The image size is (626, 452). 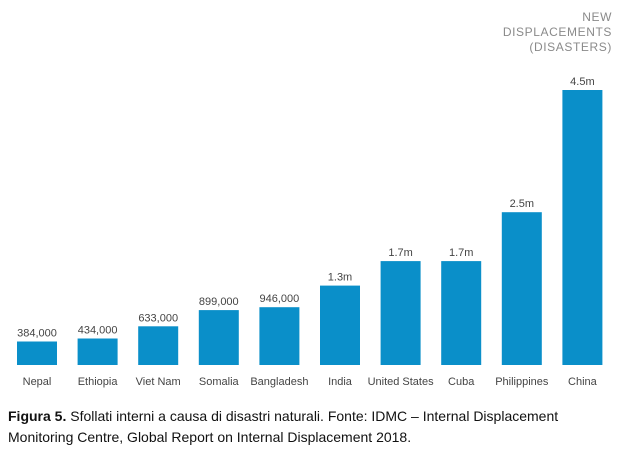 What do you see at coordinates (279, 382) in the screenshot?
I see `x-tick-label: Bangladesh` at bounding box center [279, 382].